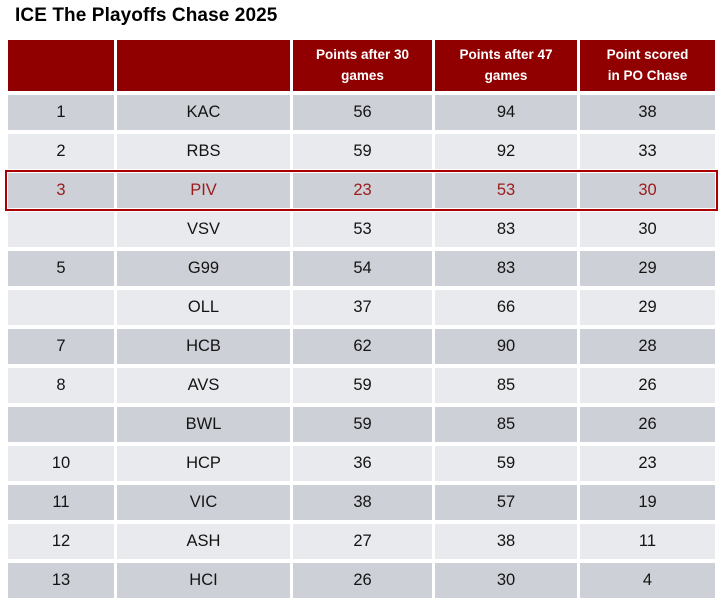 This screenshot has width=726, height=604. What do you see at coordinates (506, 65) in the screenshot?
I see `header-points-47: Points after 47 games` at bounding box center [506, 65].